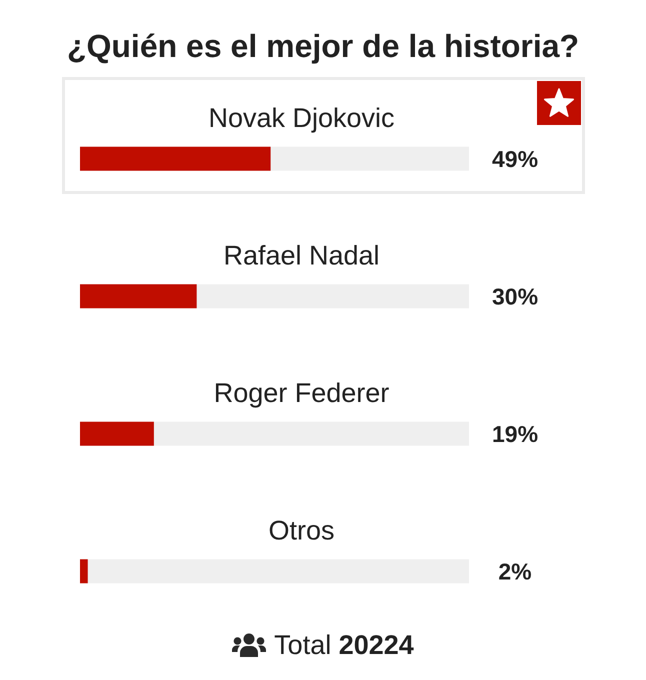 The width and height of the screenshot is (646, 680). I want to click on y-tick-label: Roger Federer, so click(302, 393).